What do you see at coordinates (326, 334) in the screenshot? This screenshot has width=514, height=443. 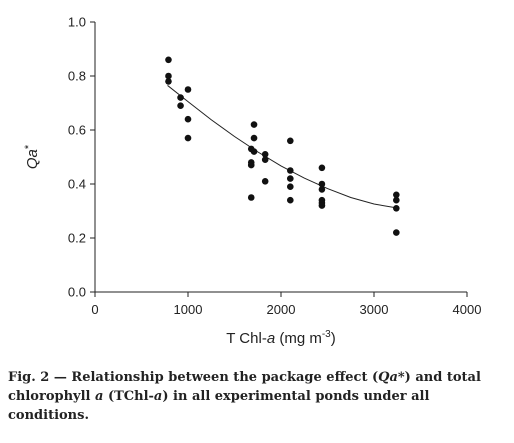 I see `x-axis-label-superscript: -3` at bounding box center [326, 334].